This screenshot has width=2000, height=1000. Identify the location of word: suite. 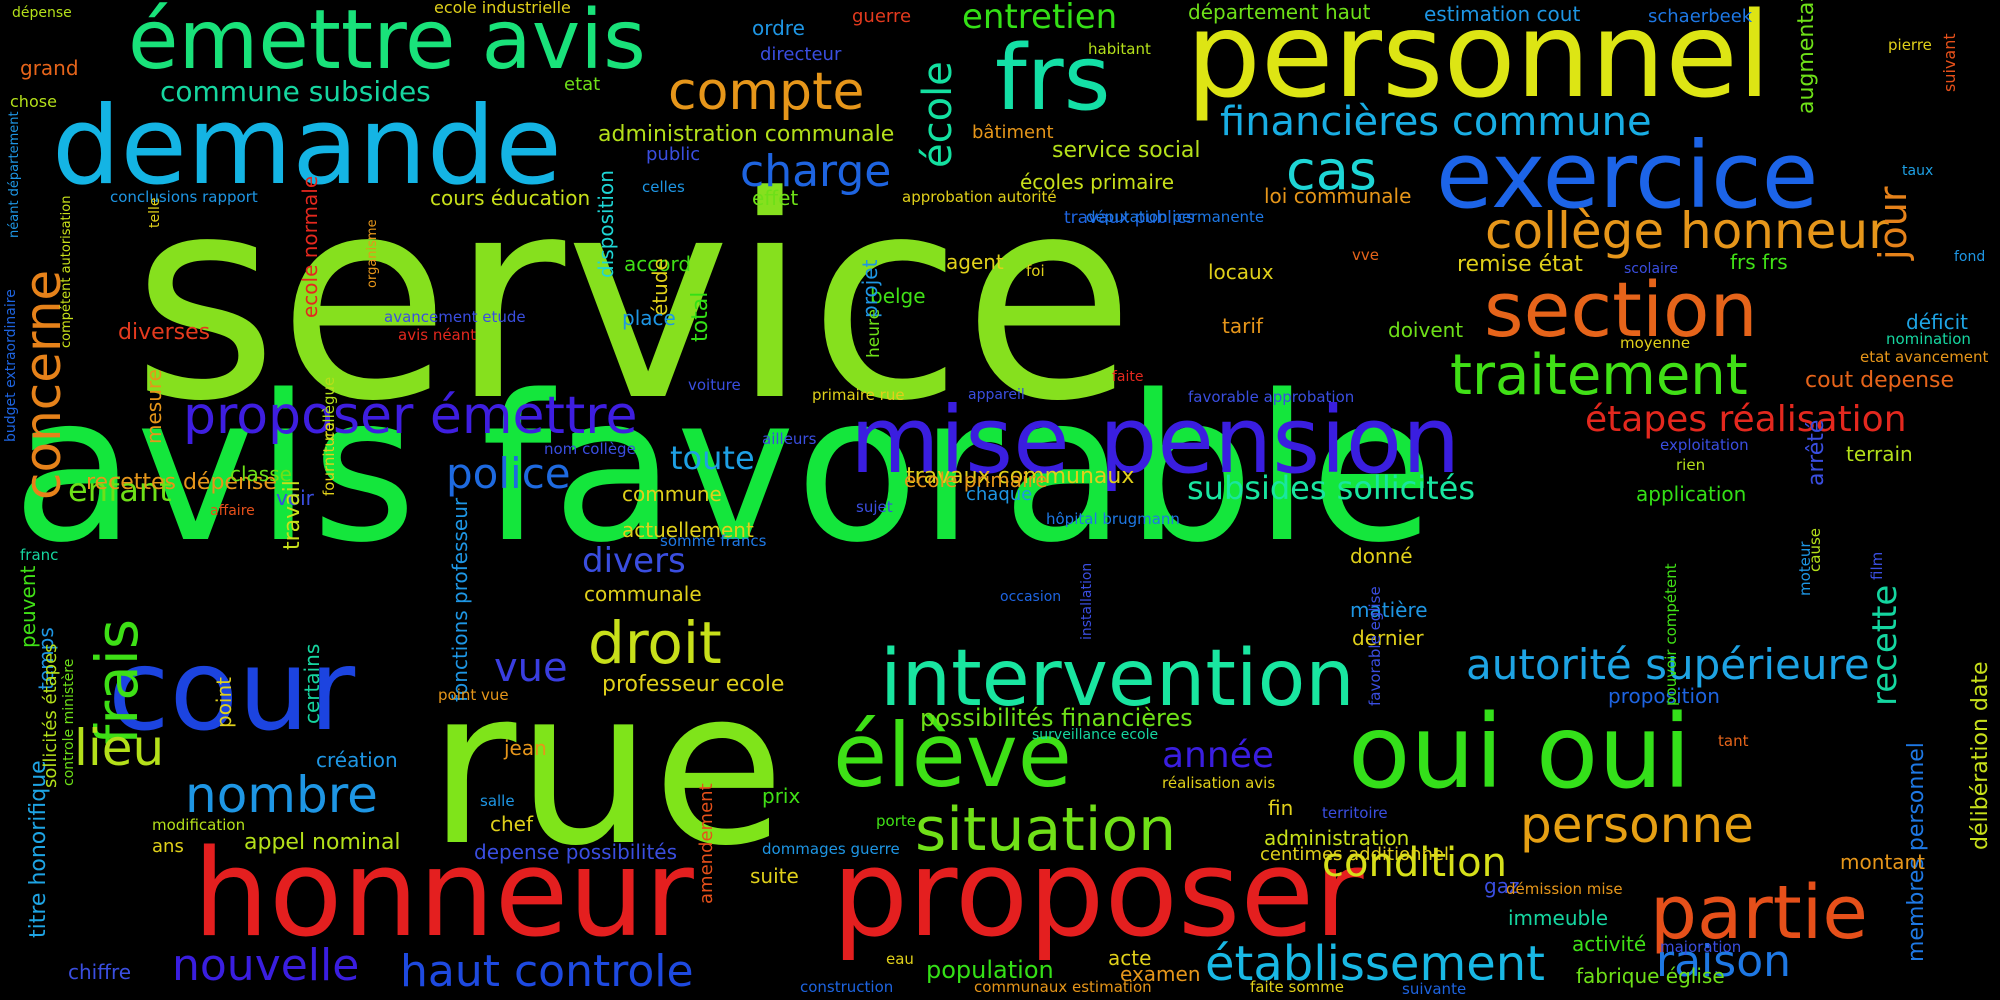
(774, 876).